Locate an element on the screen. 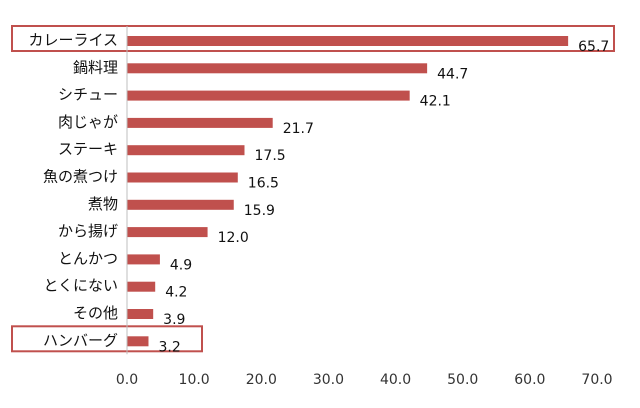  x-tick-label: 0.0 is located at coordinates (127, 380).